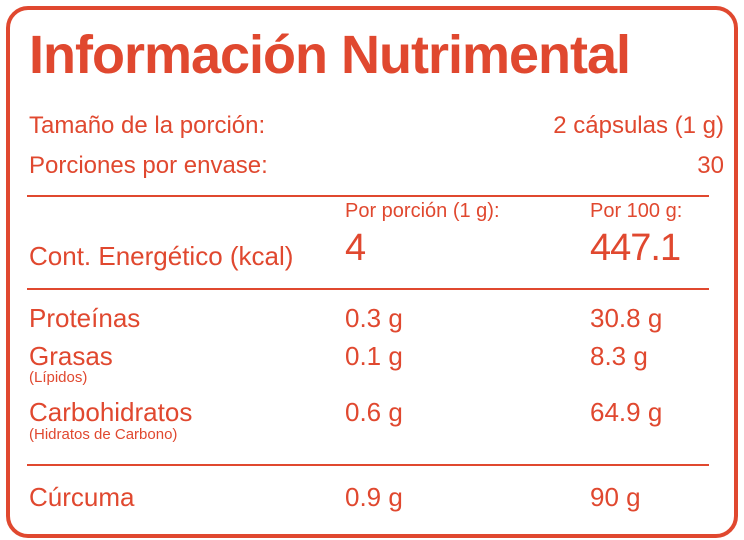 The height and width of the screenshot is (540, 744). Describe the element at coordinates (635, 248) in the screenshot. I see `energy-per-100g: 447.1` at that location.